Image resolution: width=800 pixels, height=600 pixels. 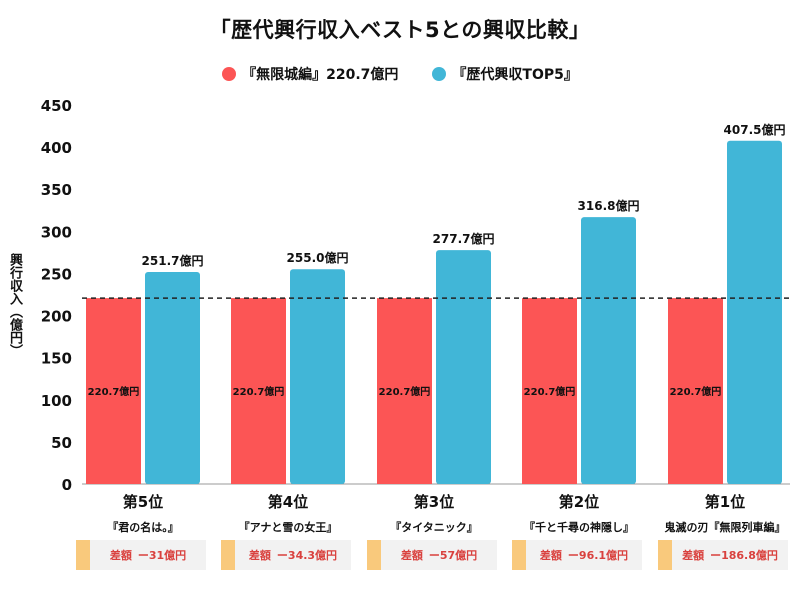 I want to click on y-tick-label-450: 450, so click(x=56, y=106).